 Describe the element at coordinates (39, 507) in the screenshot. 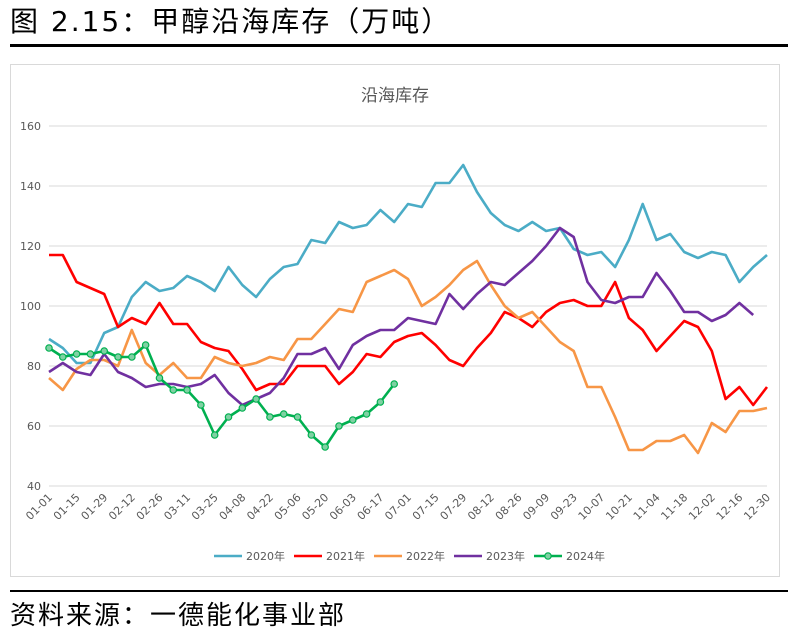

I see `x-tick-label: 01-01` at that location.